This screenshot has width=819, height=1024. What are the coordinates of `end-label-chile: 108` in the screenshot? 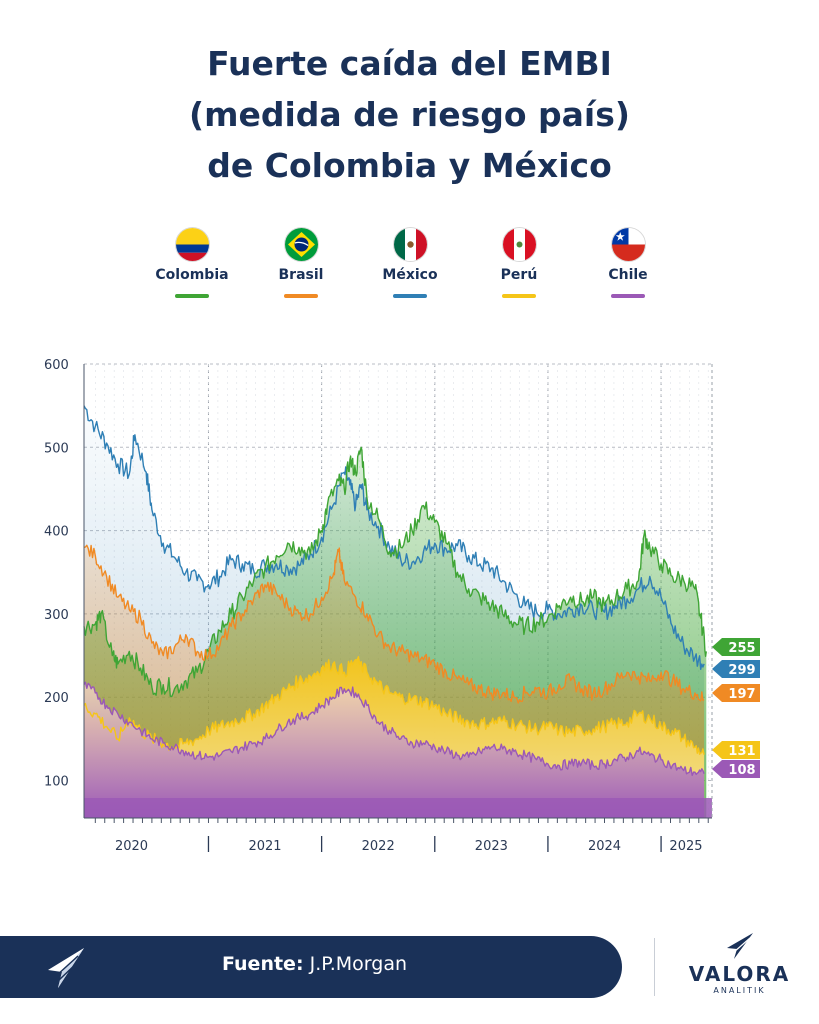 It's located at (736, 769).